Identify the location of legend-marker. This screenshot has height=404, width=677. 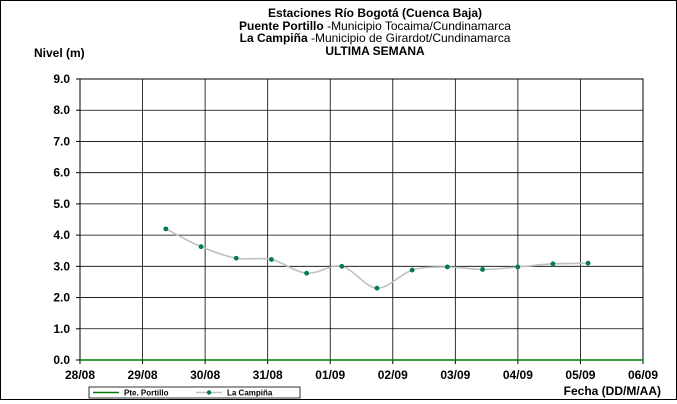
(209, 392).